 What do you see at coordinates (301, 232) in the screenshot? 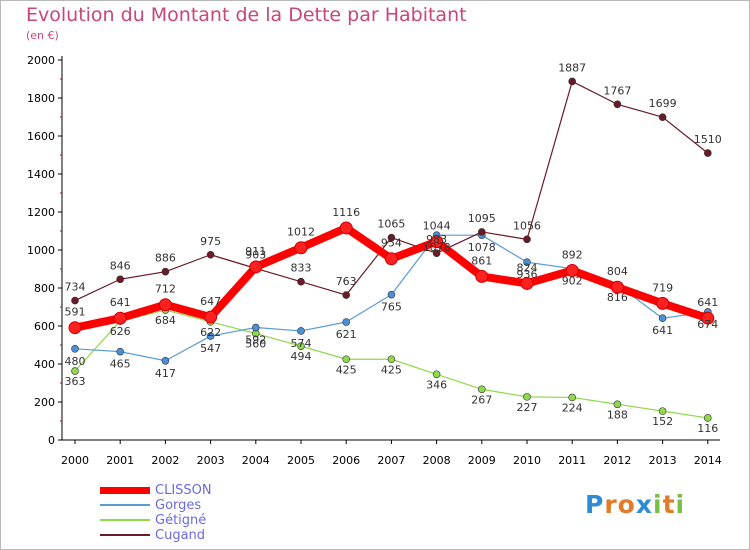
I see `data-label-clisson: 1012` at bounding box center [301, 232].